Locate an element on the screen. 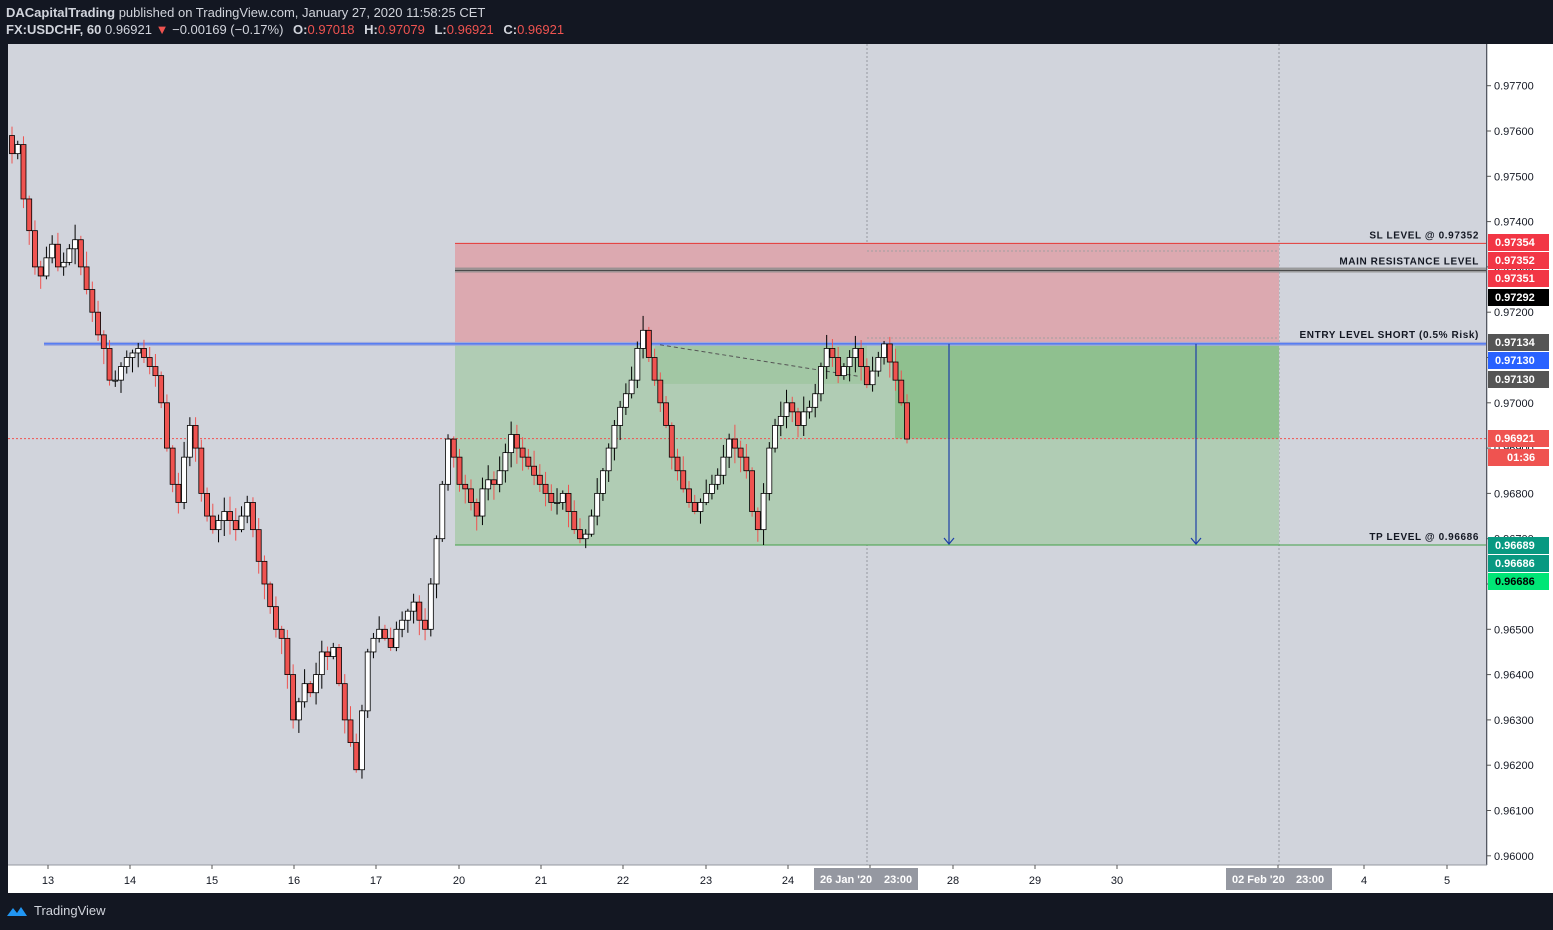 The image size is (1553, 930). risk-zone is located at coordinates (867, 293).